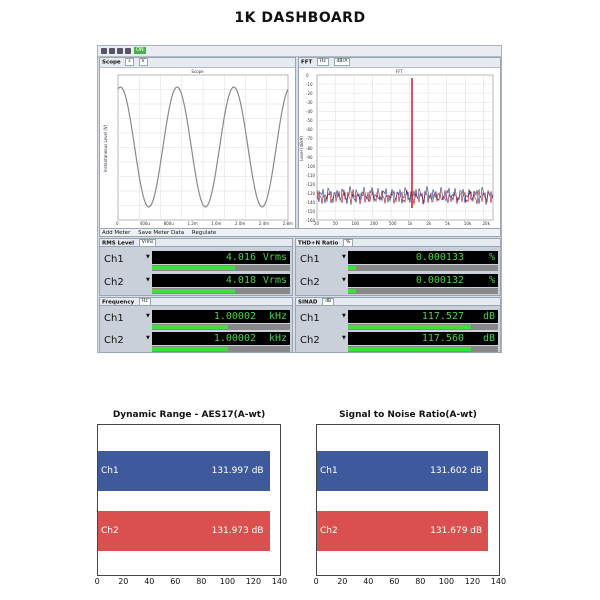 This screenshot has height=600, width=600. Describe the element at coordinates (310, 259) in the screenshot. I see `channel-label: Ch1` at that location.